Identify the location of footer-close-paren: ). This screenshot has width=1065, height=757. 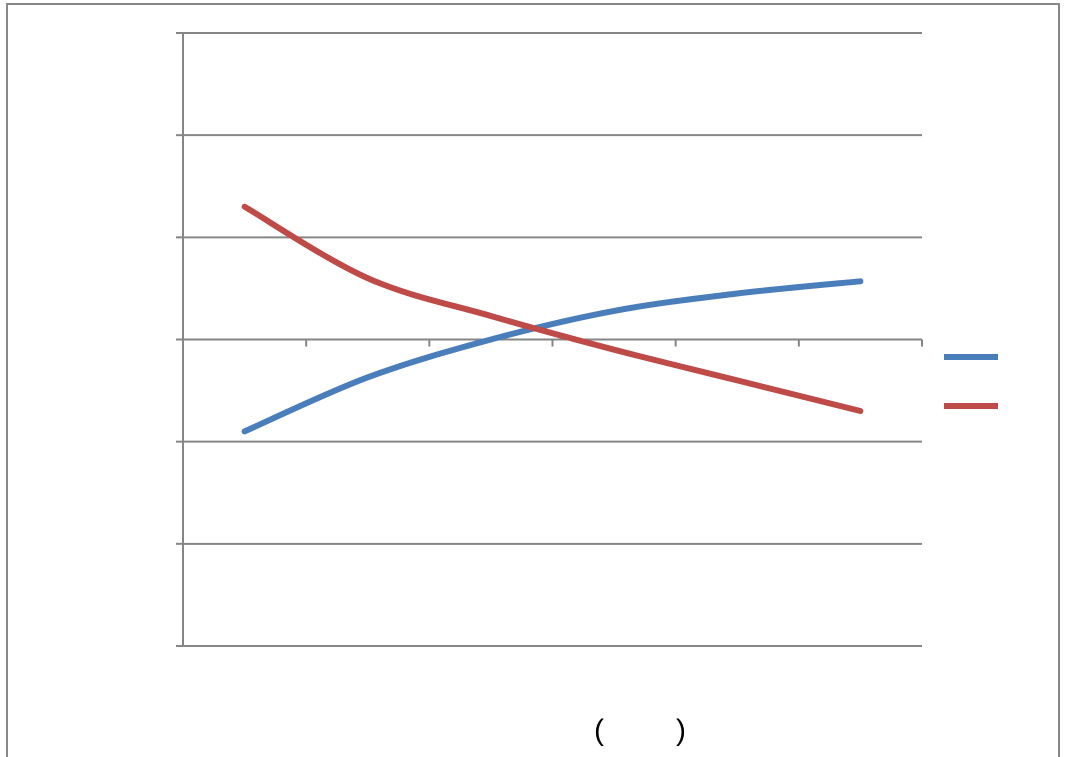
(681, 730).